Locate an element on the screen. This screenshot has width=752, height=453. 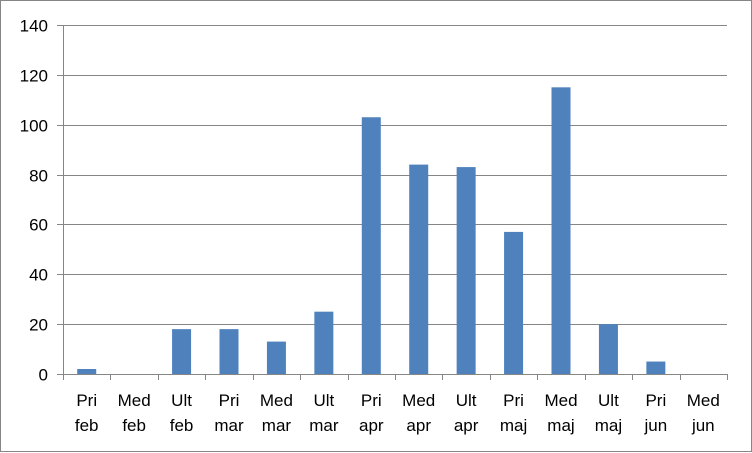
y-tick-labels: 0 20 40 60 80 100 120 140 is located at coordinates (34, 201).